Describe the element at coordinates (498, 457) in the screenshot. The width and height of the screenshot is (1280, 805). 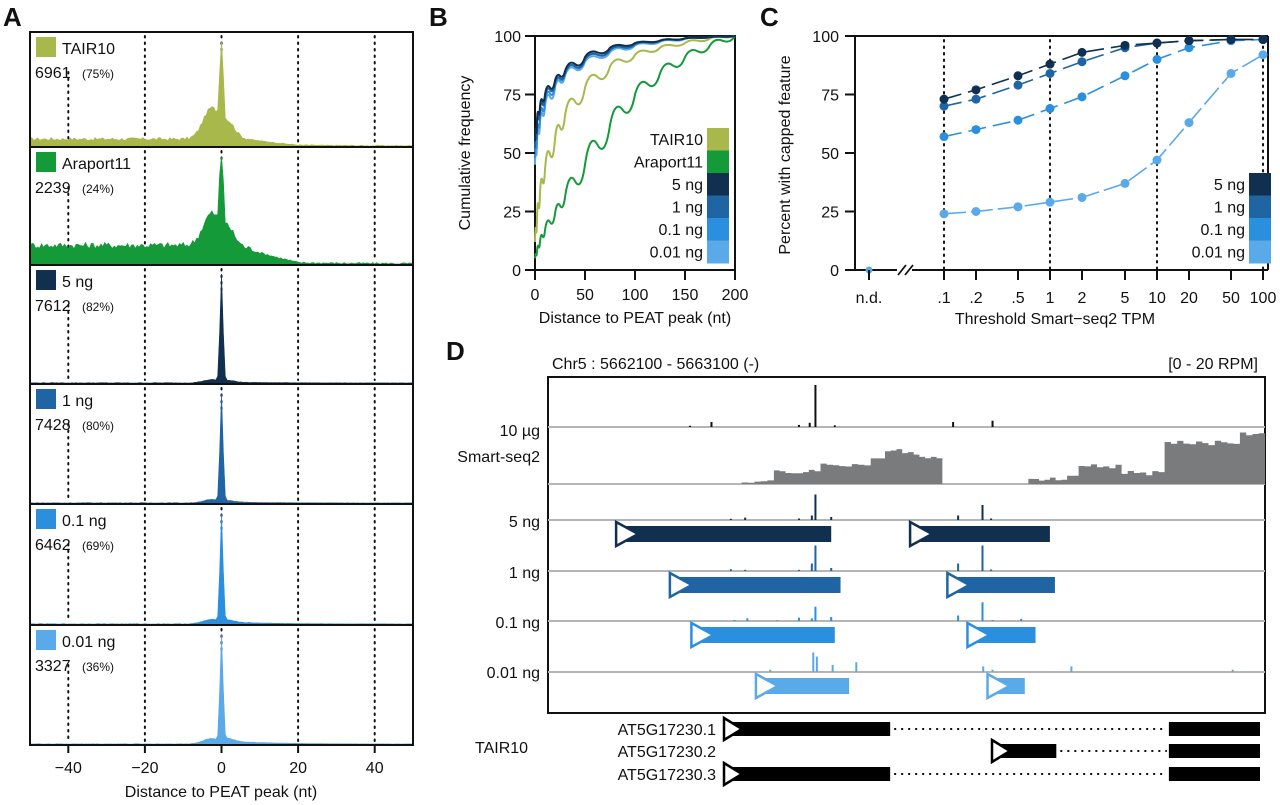
I see `track-label: Smart-seq2` at that location.